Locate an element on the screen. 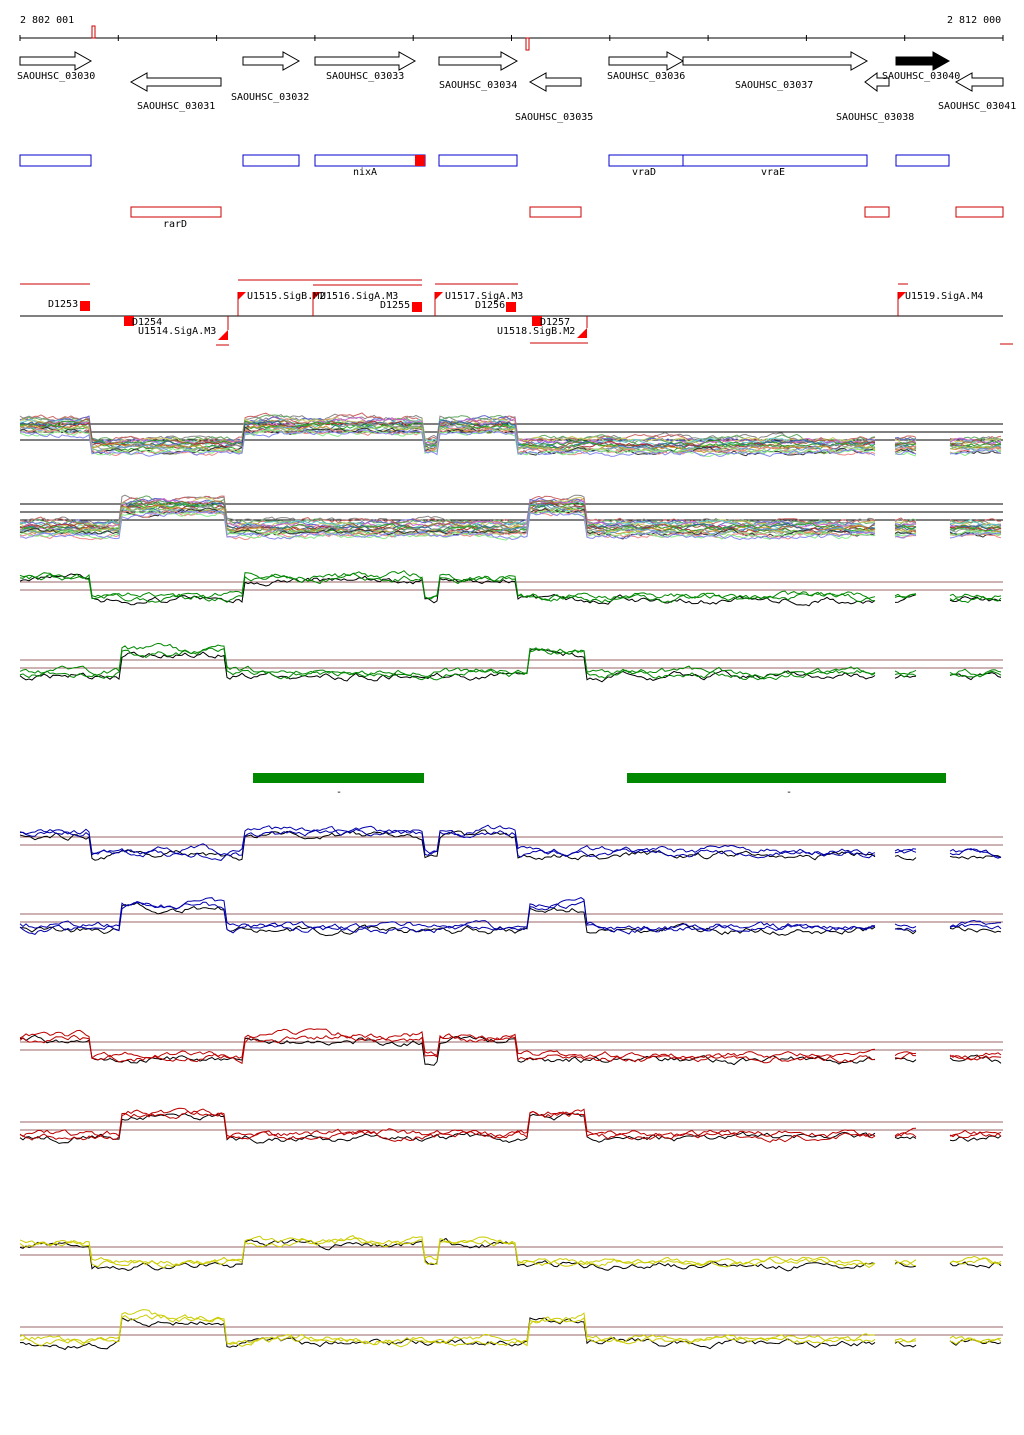  gene-label: SAOUHSC_03030 is located at coordinates (56, 76).